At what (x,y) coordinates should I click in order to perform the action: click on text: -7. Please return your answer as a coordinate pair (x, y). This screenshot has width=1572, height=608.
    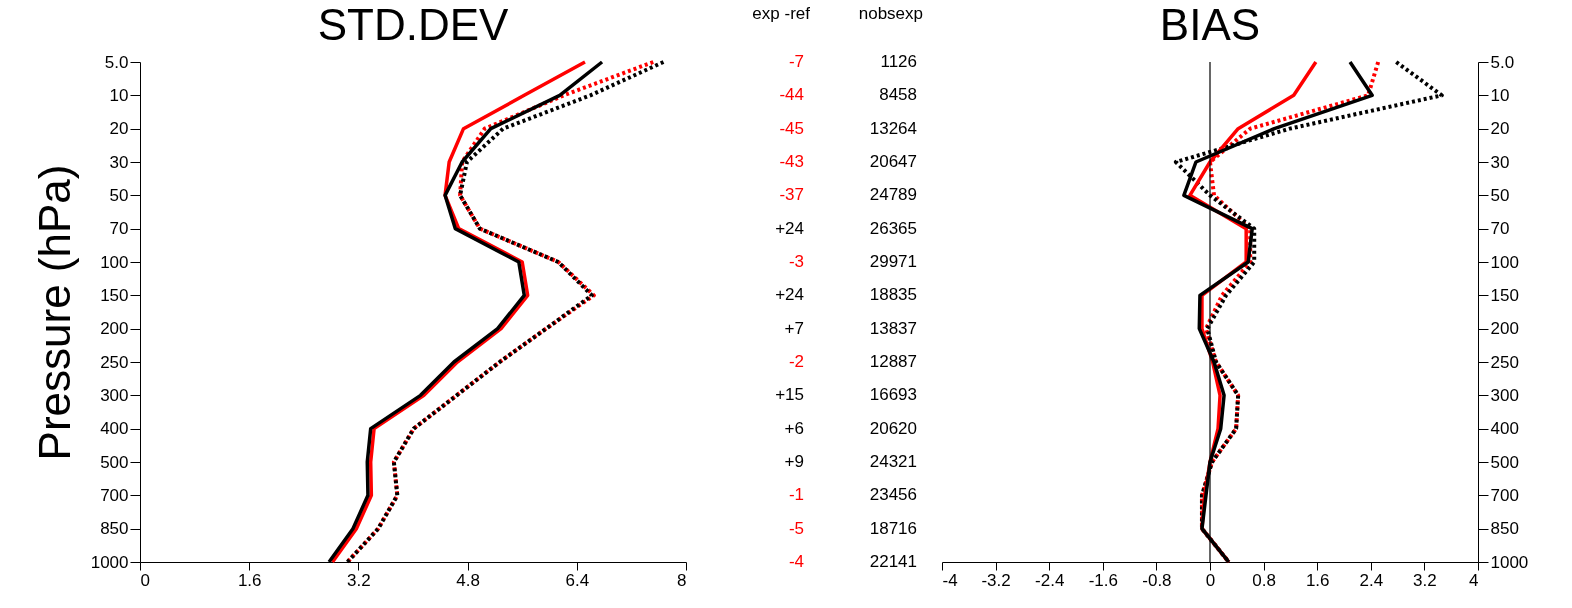
    Looking at the image, I should click on (796, 61).